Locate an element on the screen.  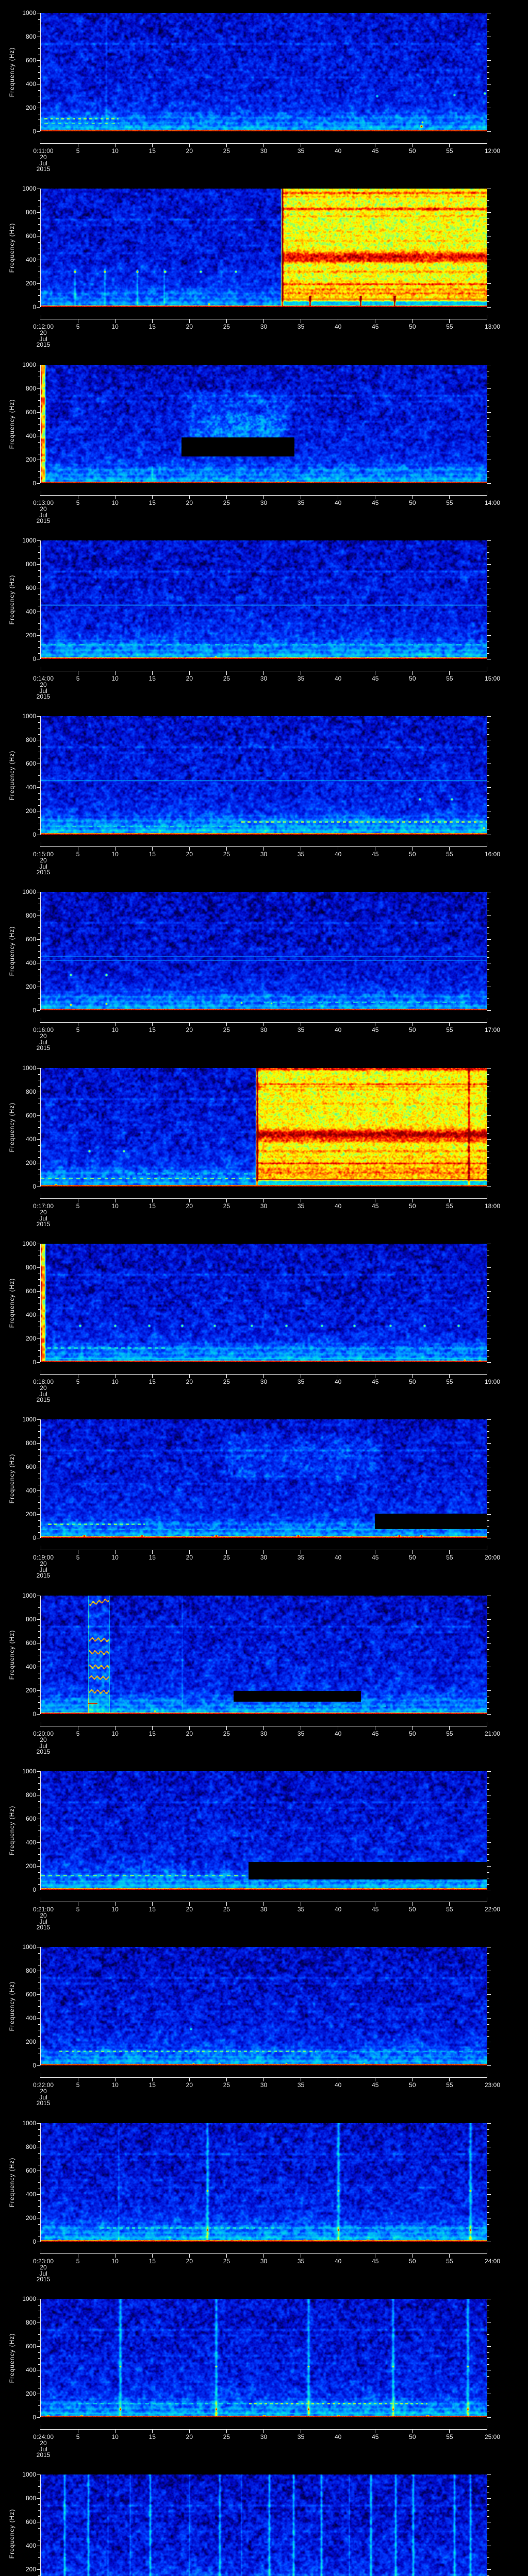
x-tick-label: 35 is located at coordinates (301, 151).